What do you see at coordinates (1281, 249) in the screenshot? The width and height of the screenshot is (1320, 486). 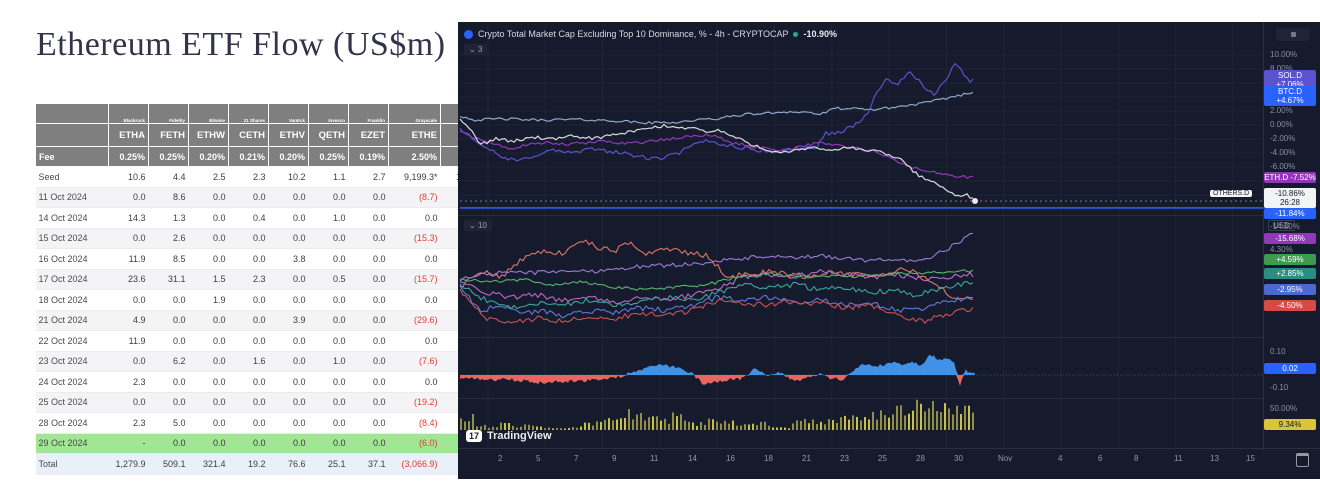 I see `price-scale-label: 4.30%` at bounding box center [1281, 249].